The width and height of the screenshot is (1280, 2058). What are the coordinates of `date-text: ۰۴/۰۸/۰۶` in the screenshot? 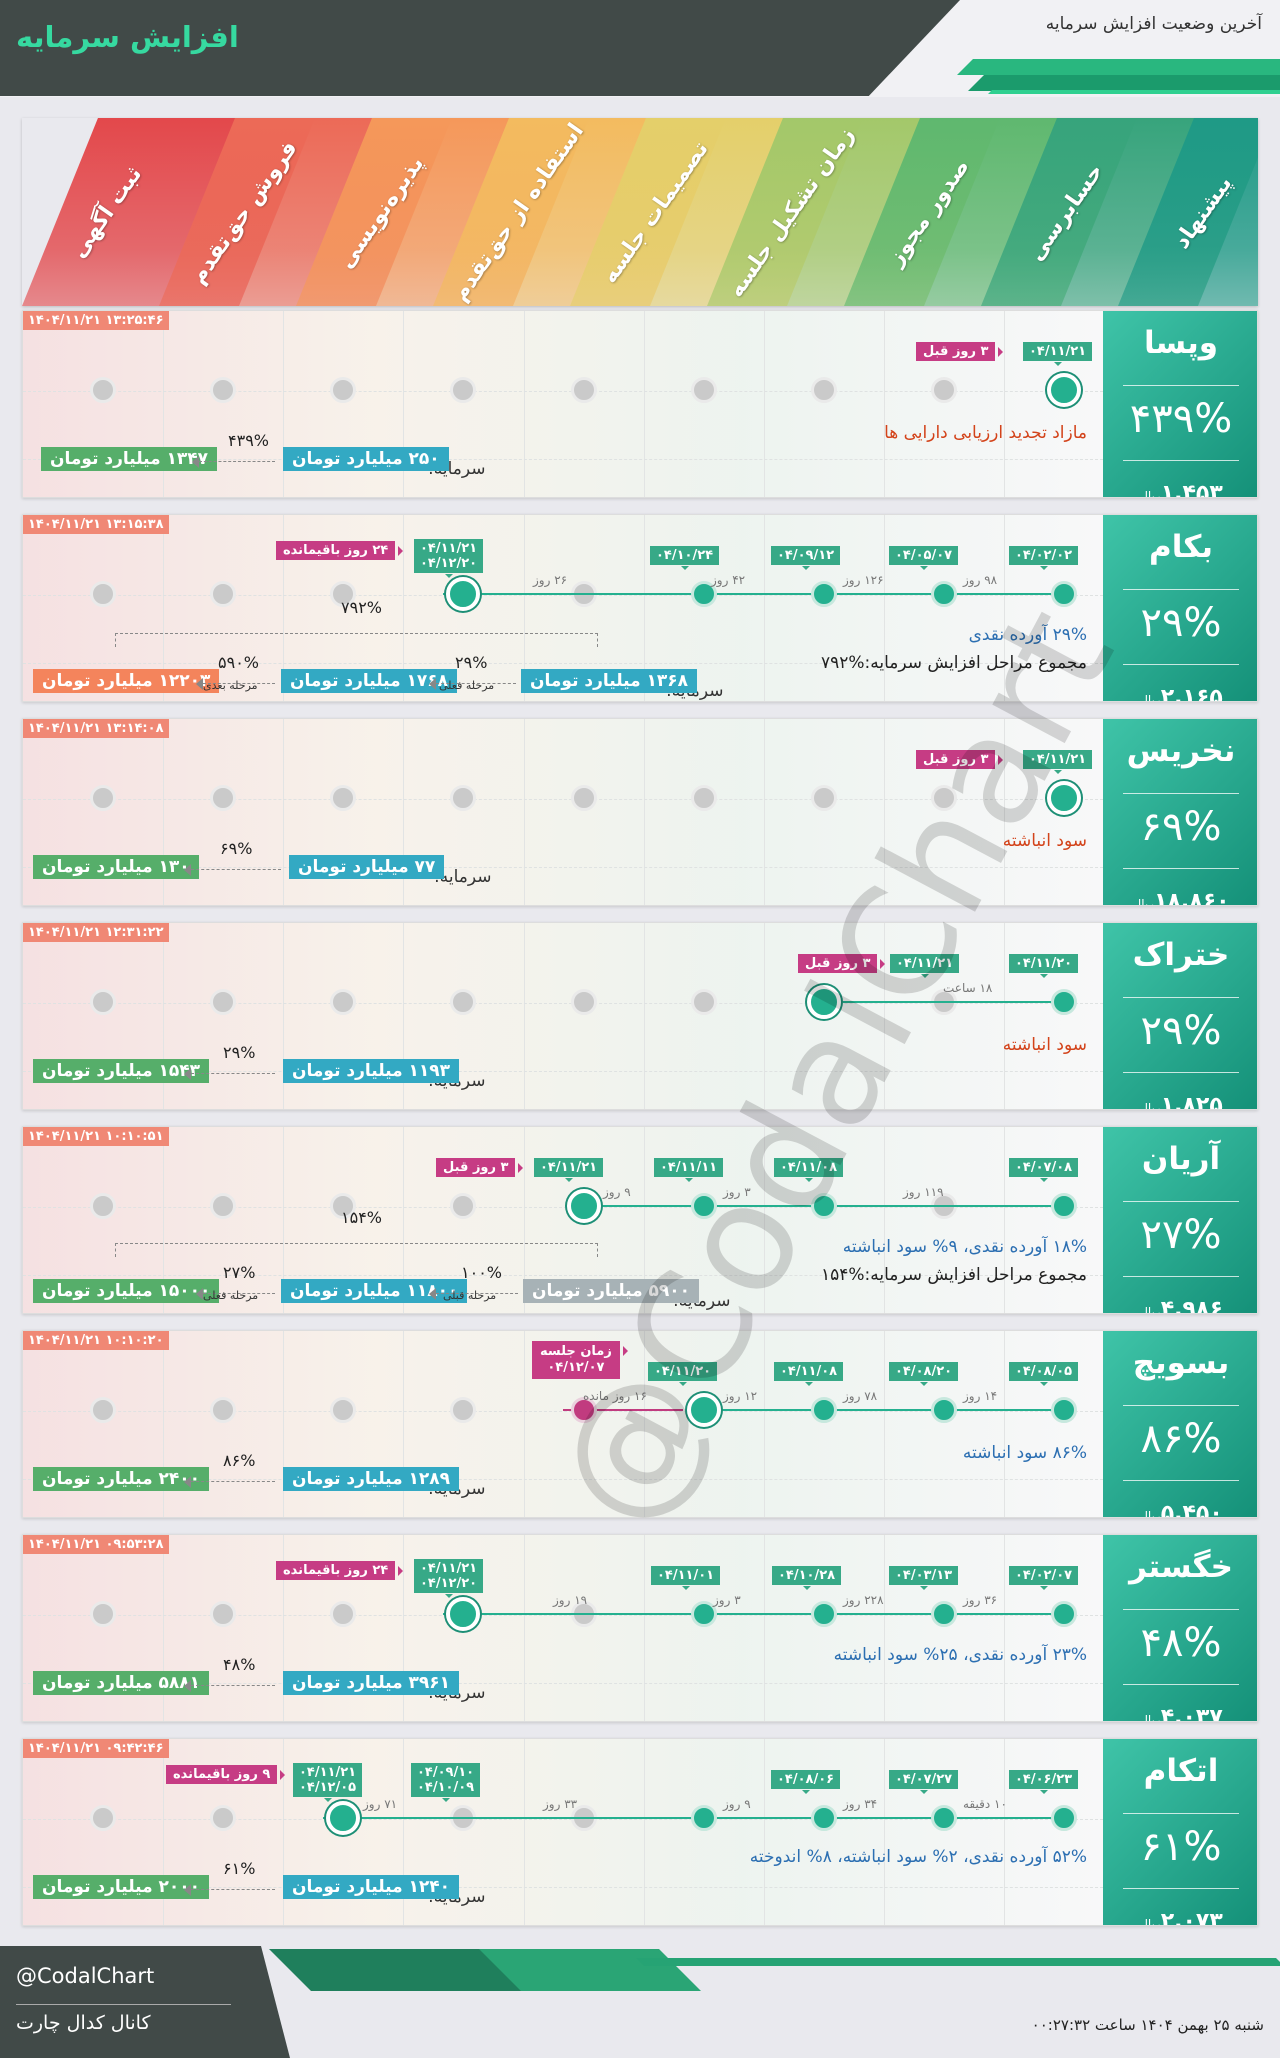 It's located at (806, 1779).